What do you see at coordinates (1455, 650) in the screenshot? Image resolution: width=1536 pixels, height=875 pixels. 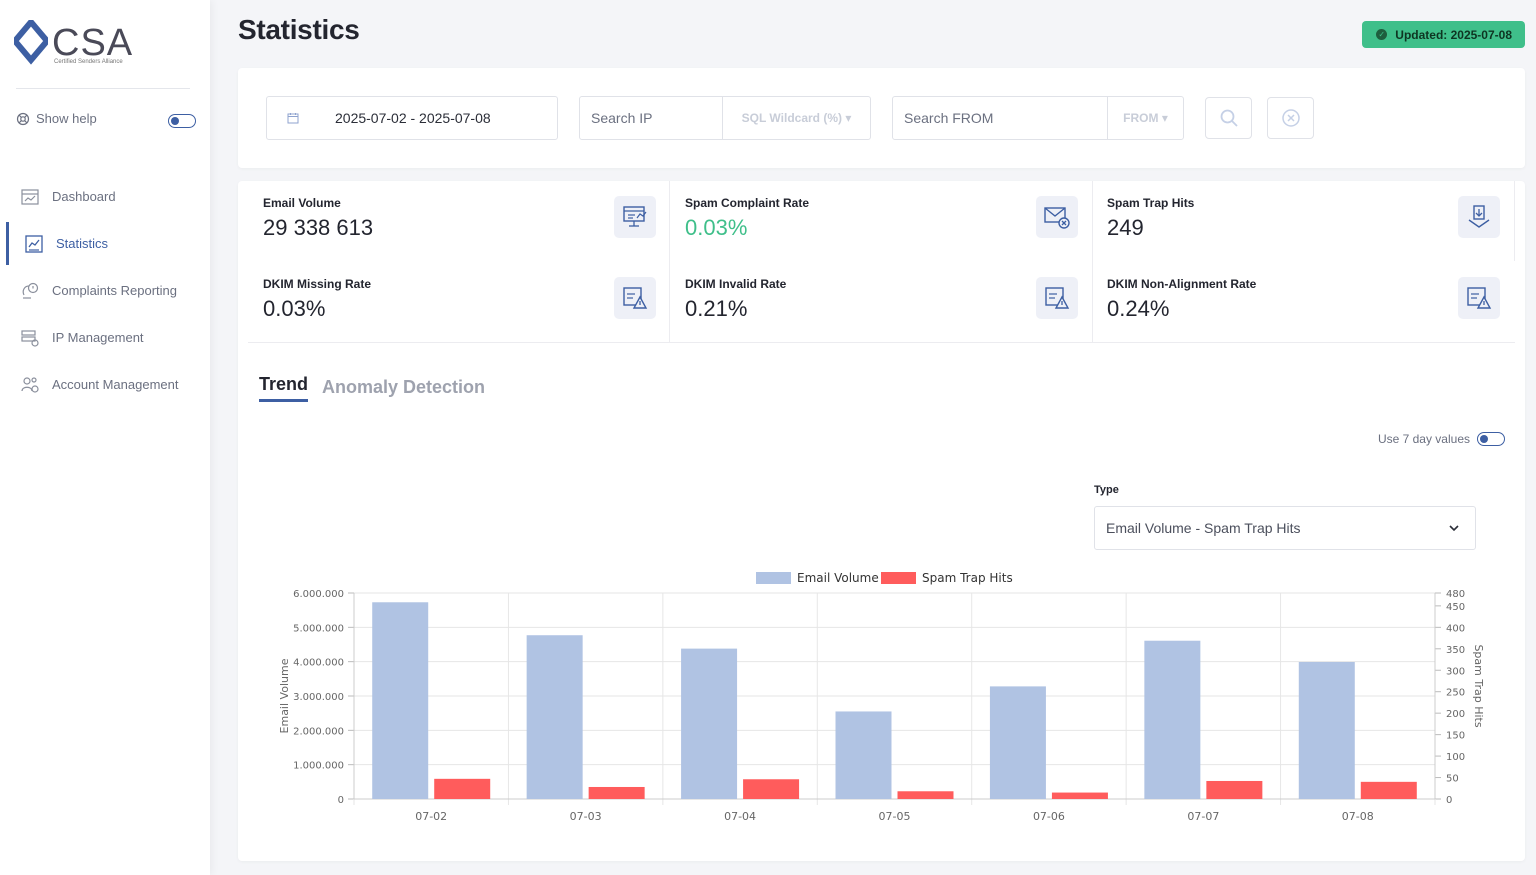 I see `y2-tick-label: 350` at bounding box center [1455, 650].